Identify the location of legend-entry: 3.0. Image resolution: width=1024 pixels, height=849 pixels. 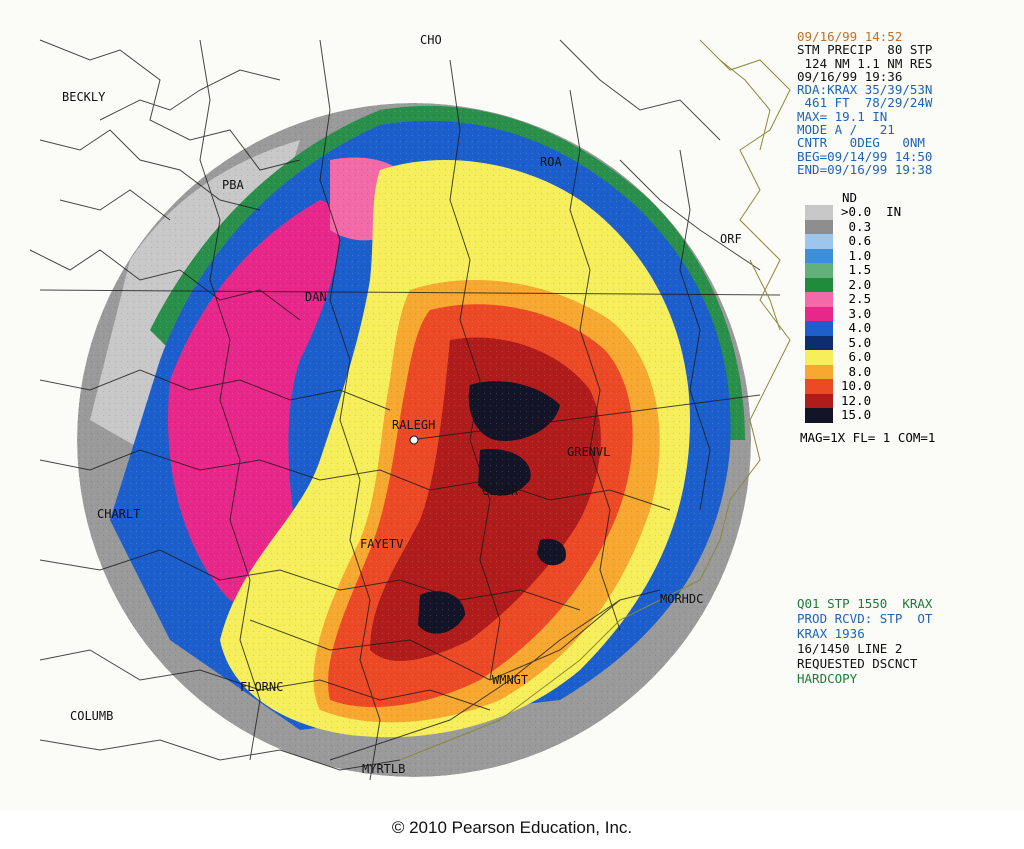
(912, 313).